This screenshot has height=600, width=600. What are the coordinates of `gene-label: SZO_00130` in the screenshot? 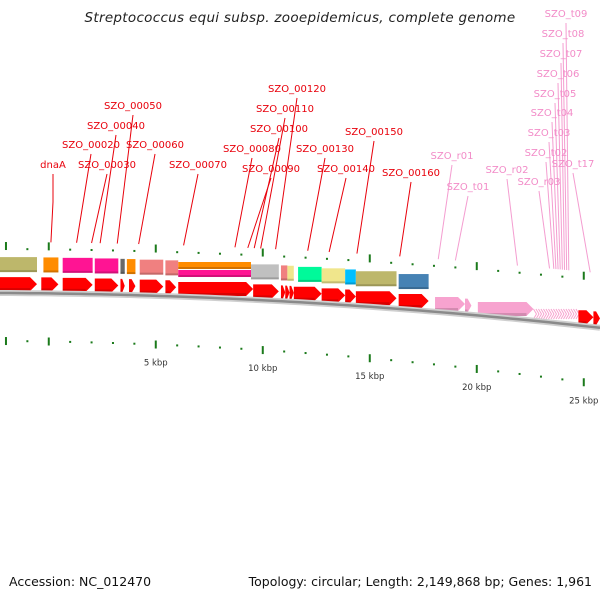 It's located at (325, 149).